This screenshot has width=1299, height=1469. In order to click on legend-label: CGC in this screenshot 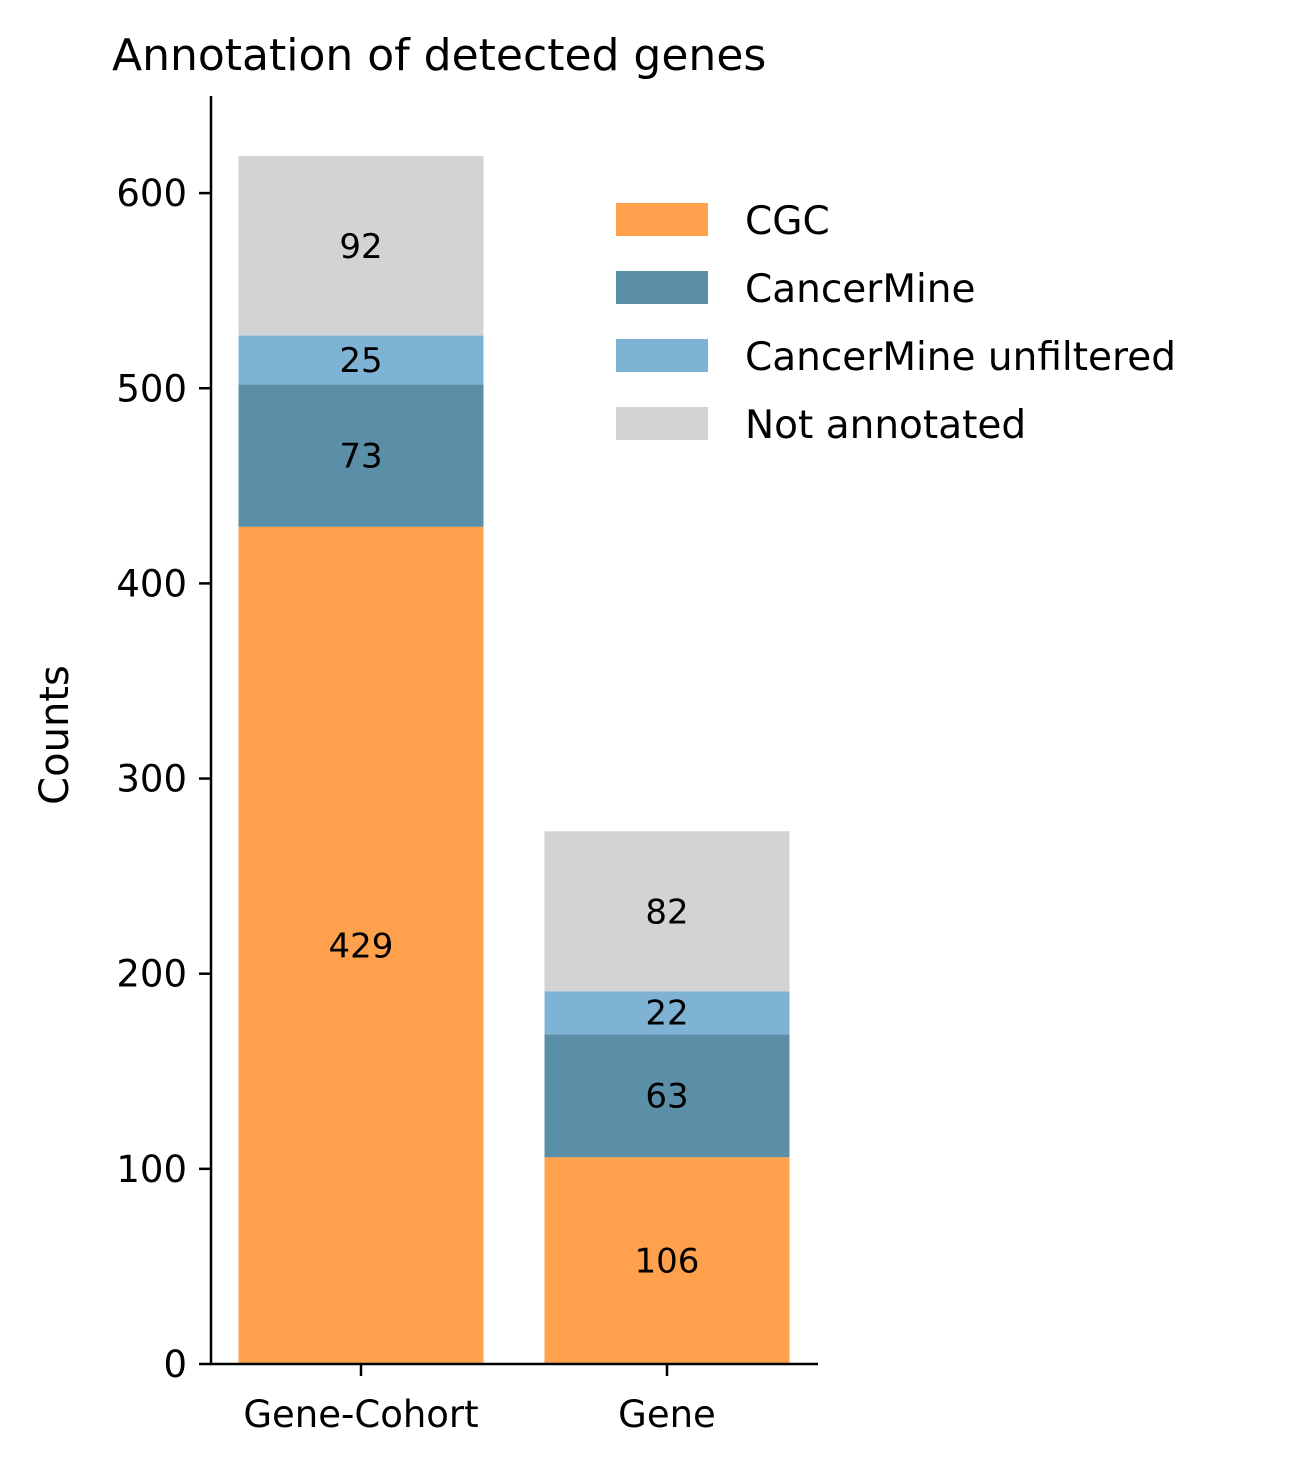, I will do `click(787, 221)`.